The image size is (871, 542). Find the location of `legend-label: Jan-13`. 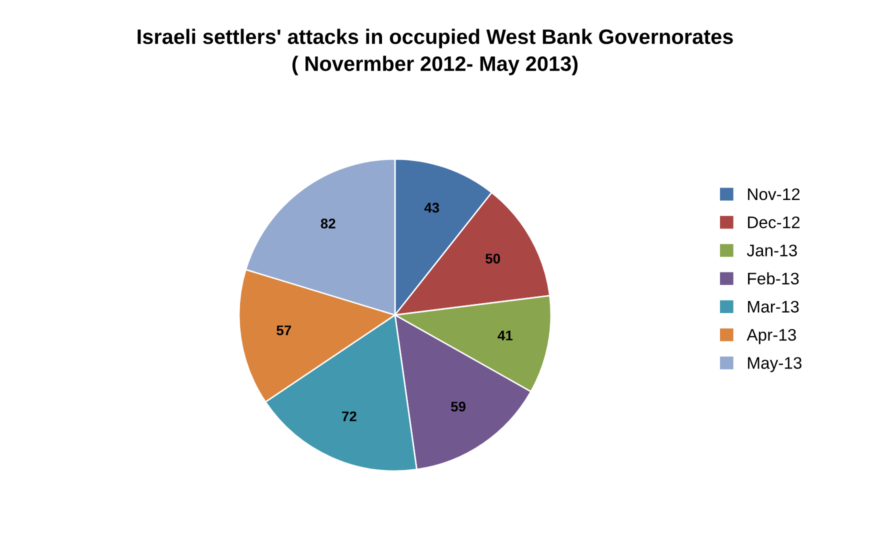

legend-label: Jan-13 is located at coordinates (771, 250).